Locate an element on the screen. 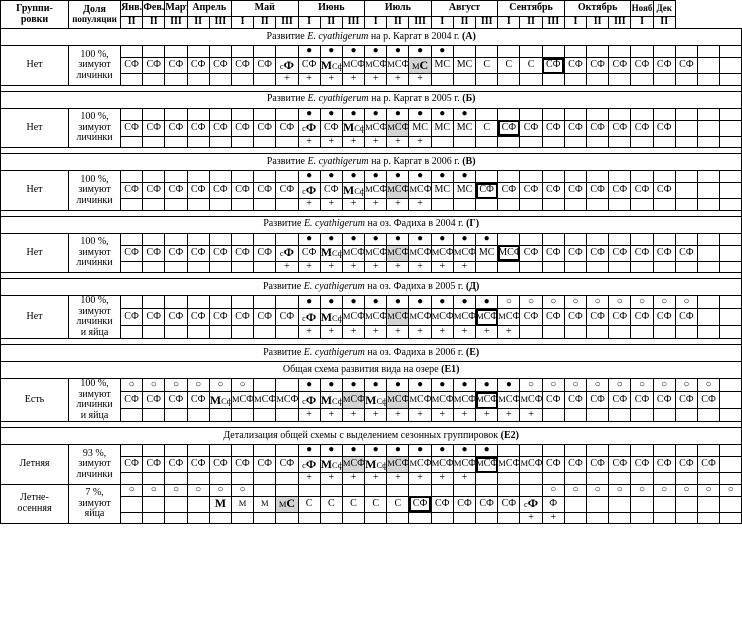 The image size is (742, 633). row-summer-stage-12: МСф is located at coordinates (376, 464).